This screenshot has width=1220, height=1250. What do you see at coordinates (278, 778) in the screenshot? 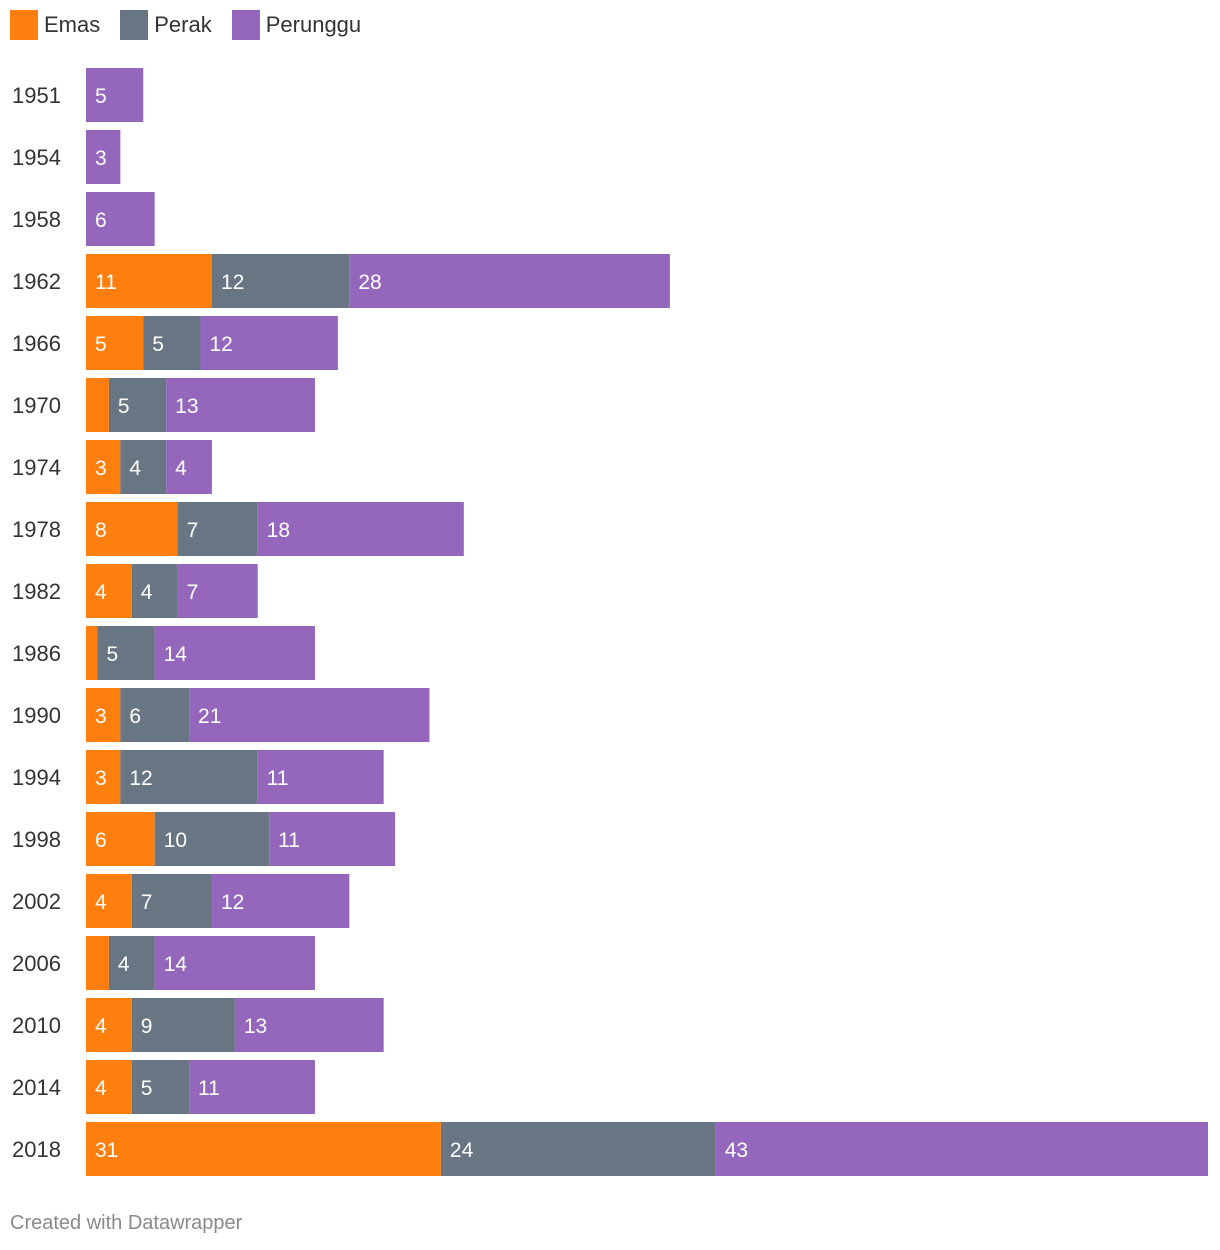
I see `bar-value-perunggu-1994: 11` at bounding box center [278, 778].